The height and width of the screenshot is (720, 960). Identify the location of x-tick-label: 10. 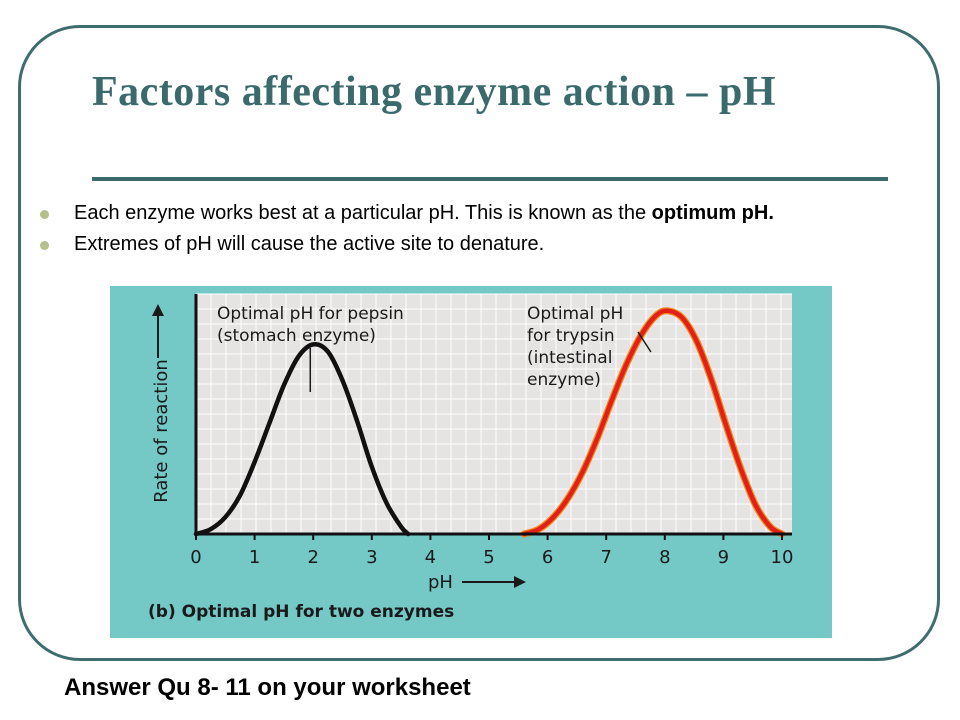
(782, 557).